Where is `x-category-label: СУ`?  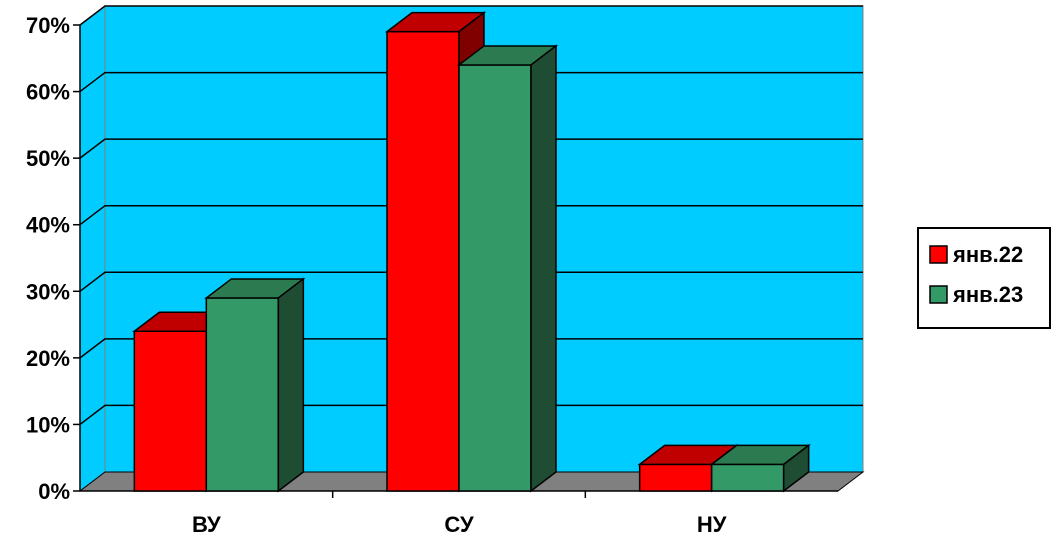
x-category-label: СУ is located at coordinates (459, 524).